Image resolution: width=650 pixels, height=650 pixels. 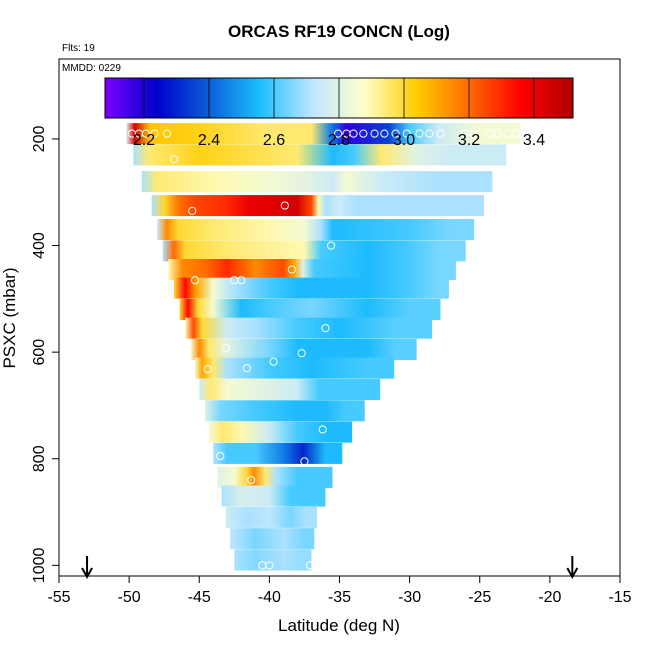 I want to click on x-tick-label: -15, so click(x=619, y=597).